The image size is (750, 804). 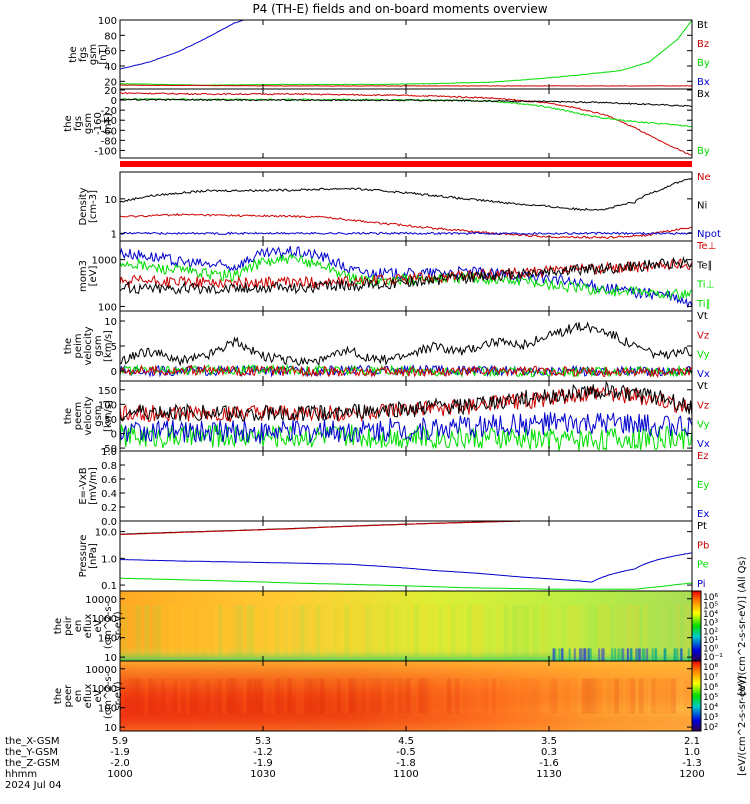 What do you see at coordinates (110, 36) in the screenshot?
I see `ytick-label: 80` at bounding box center [110, 36].